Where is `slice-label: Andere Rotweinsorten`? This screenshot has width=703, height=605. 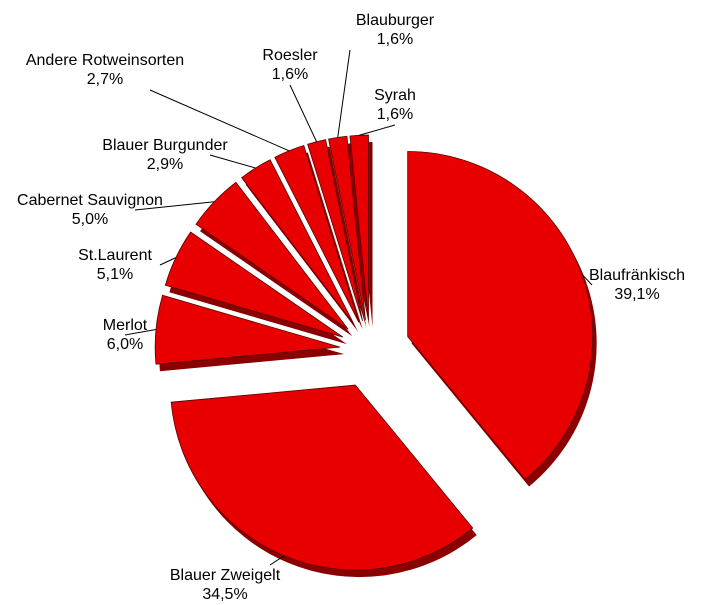 slice-label: Andere Rotweinsorten is located at coordinates (105, 60).